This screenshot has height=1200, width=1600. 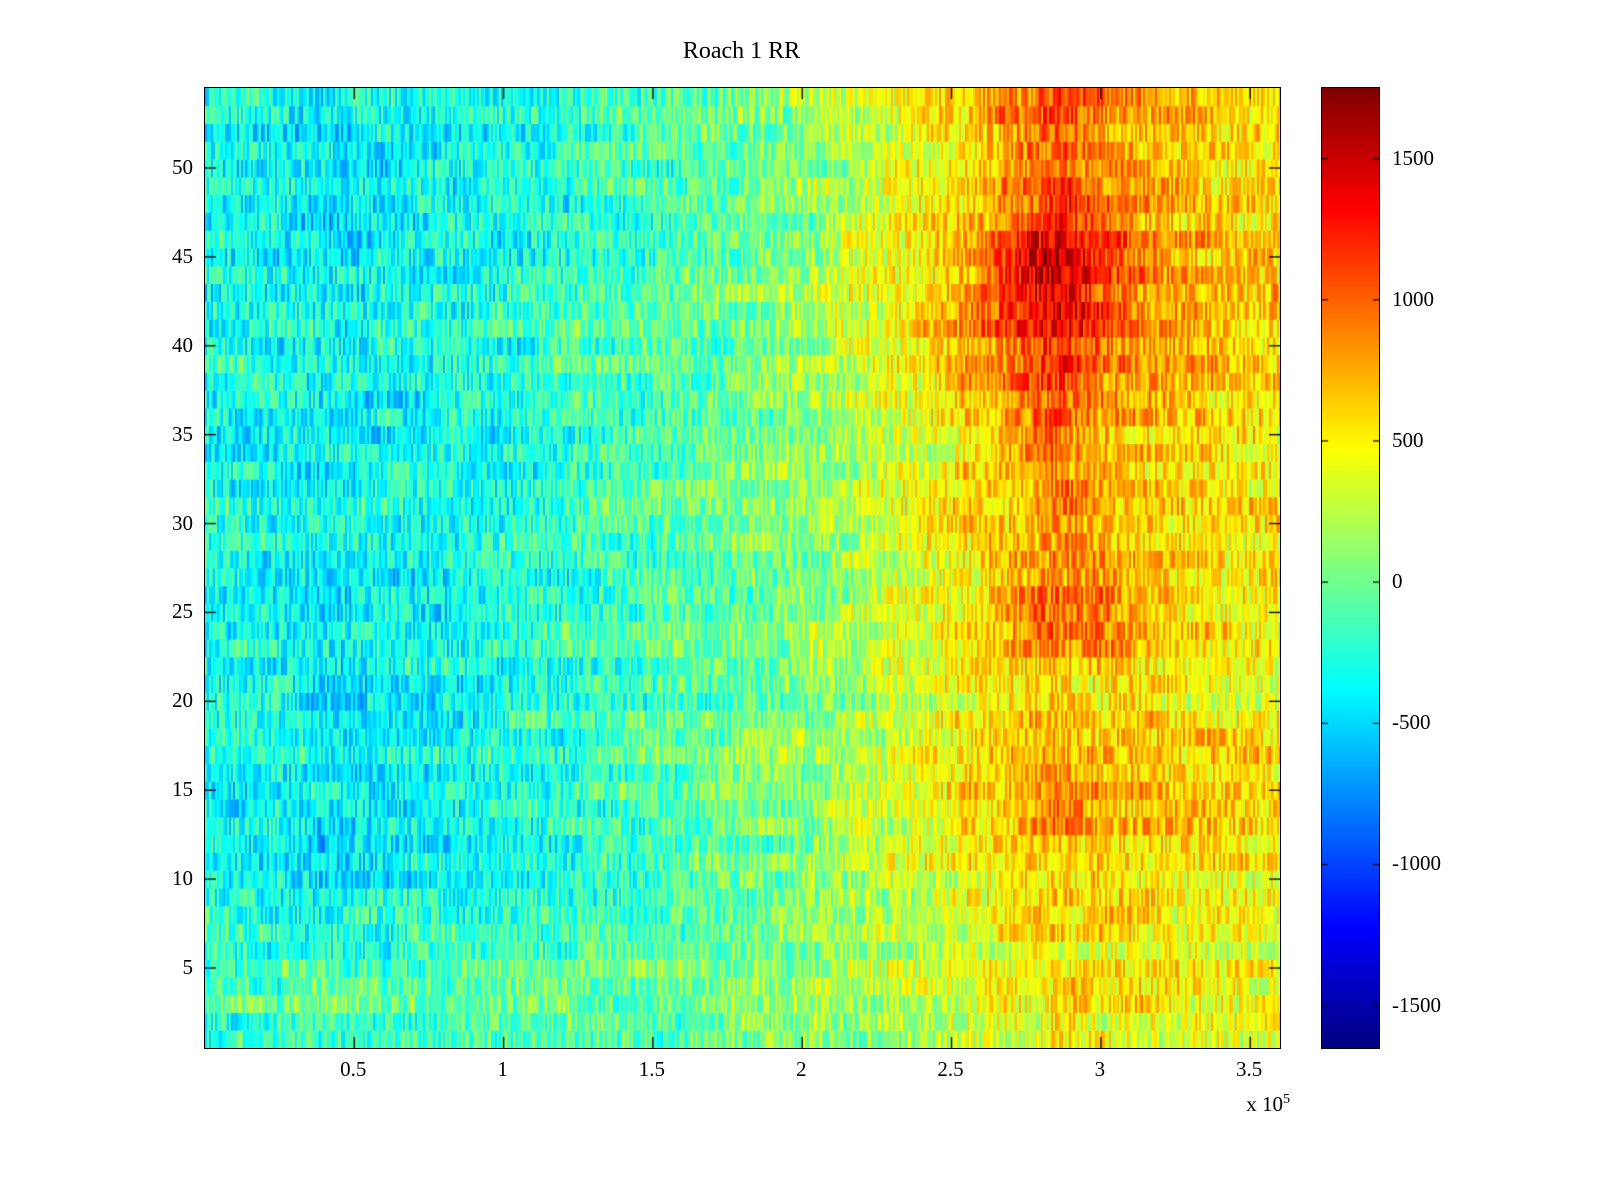 I want to click on chart-title: Roach 1 RR, so click(x=741, y=51).